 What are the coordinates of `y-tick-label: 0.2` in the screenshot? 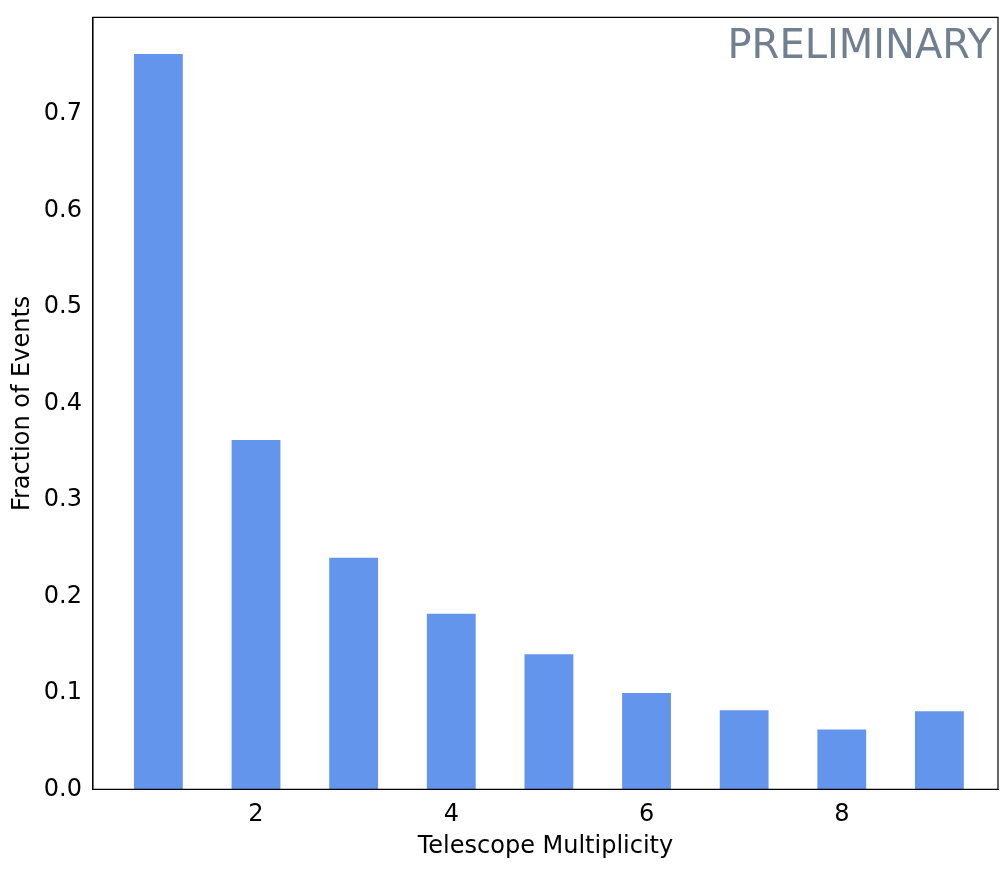 It's located at (62, 594).